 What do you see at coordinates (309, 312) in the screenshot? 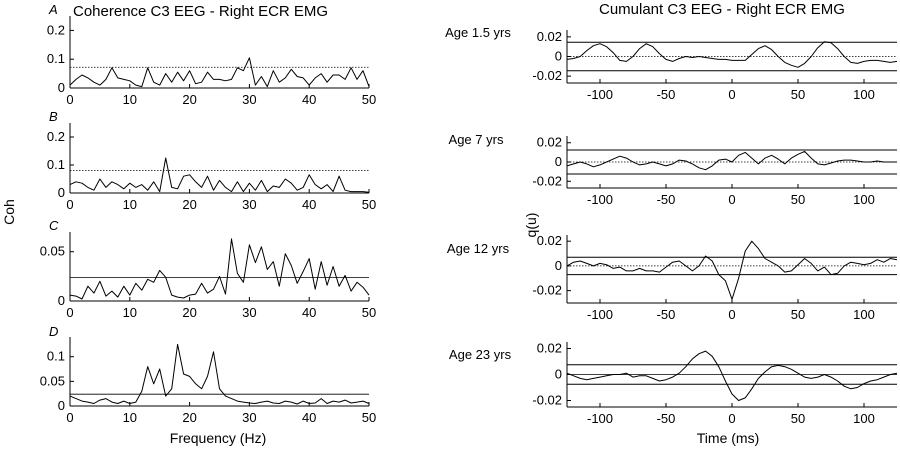
I see `panel-3-x-tick-label: 40` at bounding box center [309, 312].